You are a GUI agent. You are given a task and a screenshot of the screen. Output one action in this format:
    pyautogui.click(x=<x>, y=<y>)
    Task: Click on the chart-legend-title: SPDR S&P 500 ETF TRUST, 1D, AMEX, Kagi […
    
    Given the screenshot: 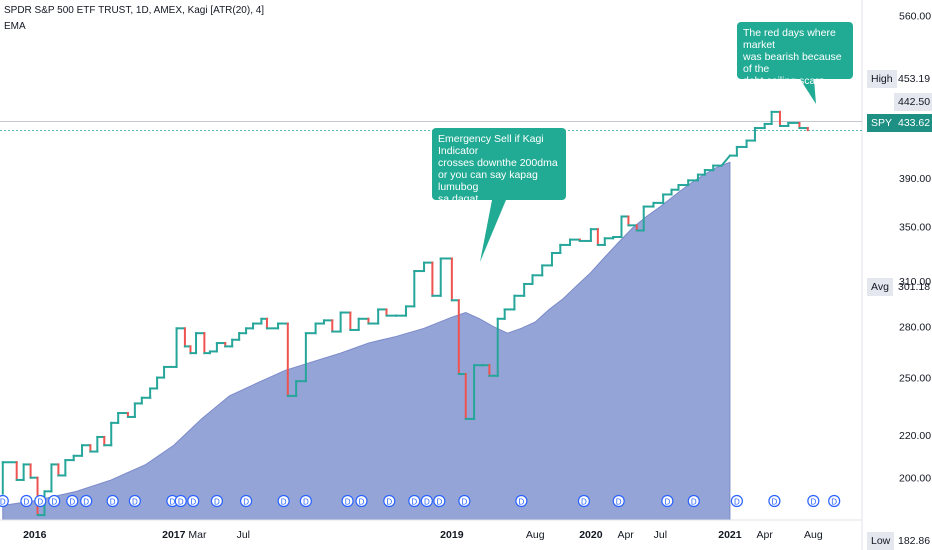 What is the action you would take?
    pyautogui.click(x=134, y=10)
    